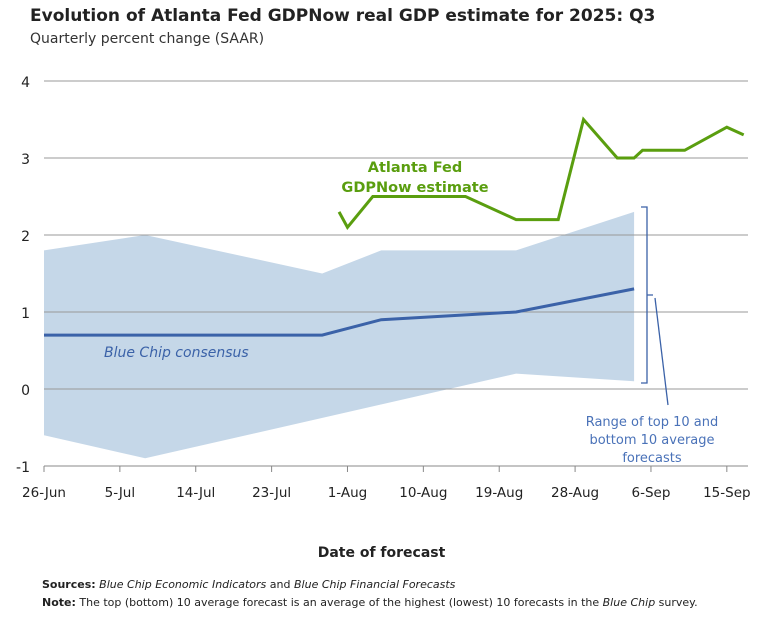 This screenshot has width=763, height=625. What do you see at coordinates (652, 422) in the screenshot?
I see `range-label: Range of top 10 and` at bounding box center [652, 422].